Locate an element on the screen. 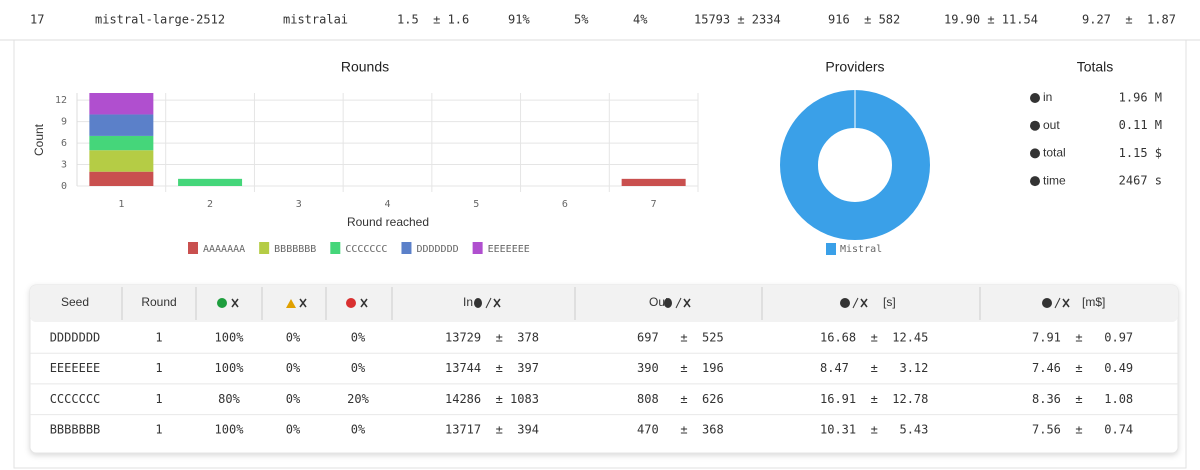  totals-value: 2467 s is located at coordinates (1140, 181).